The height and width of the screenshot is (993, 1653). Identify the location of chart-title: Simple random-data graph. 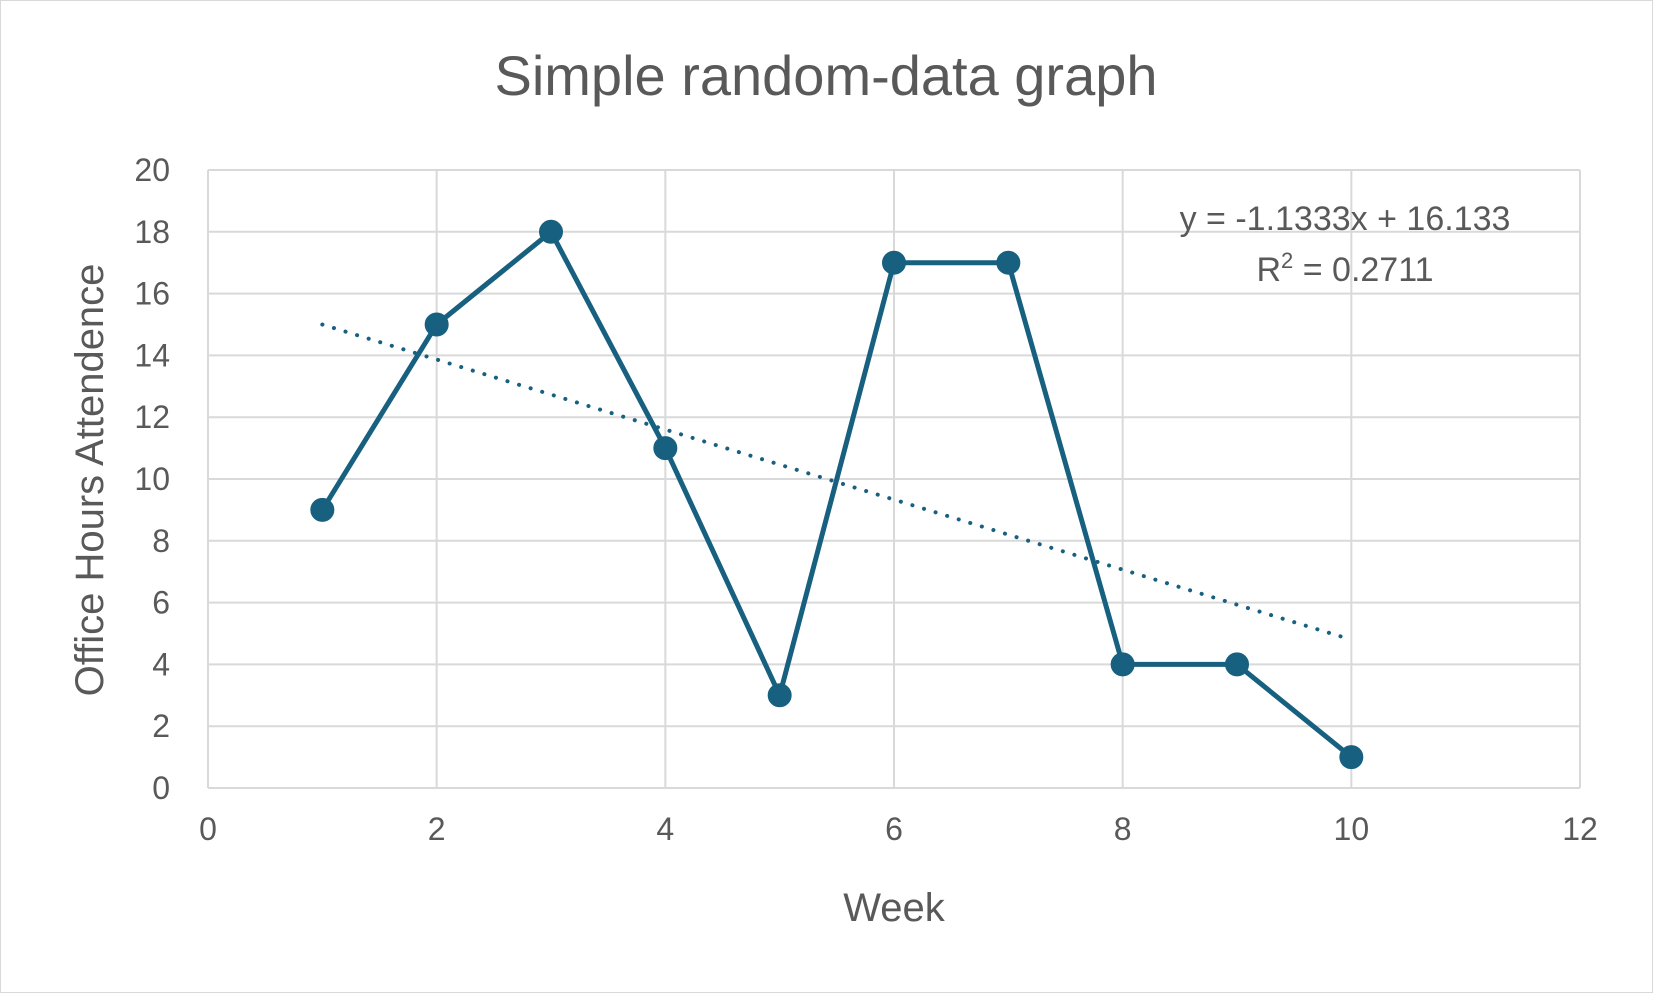
(825, 75).